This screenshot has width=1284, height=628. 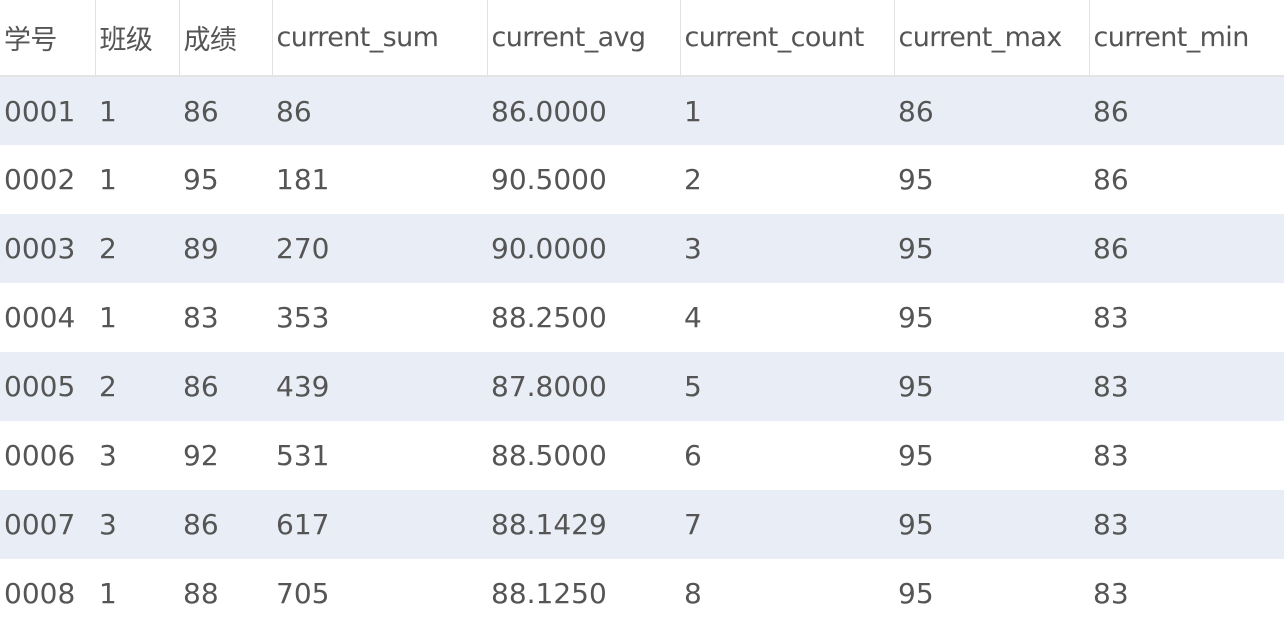 I want to click on column-header-class: 班级, so click(x=137, y=38).